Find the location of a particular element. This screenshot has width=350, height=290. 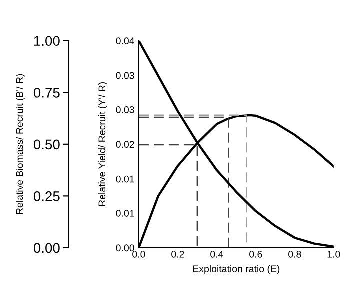

y2-tick-label: 1.00 is located at coordinates (47, 41).